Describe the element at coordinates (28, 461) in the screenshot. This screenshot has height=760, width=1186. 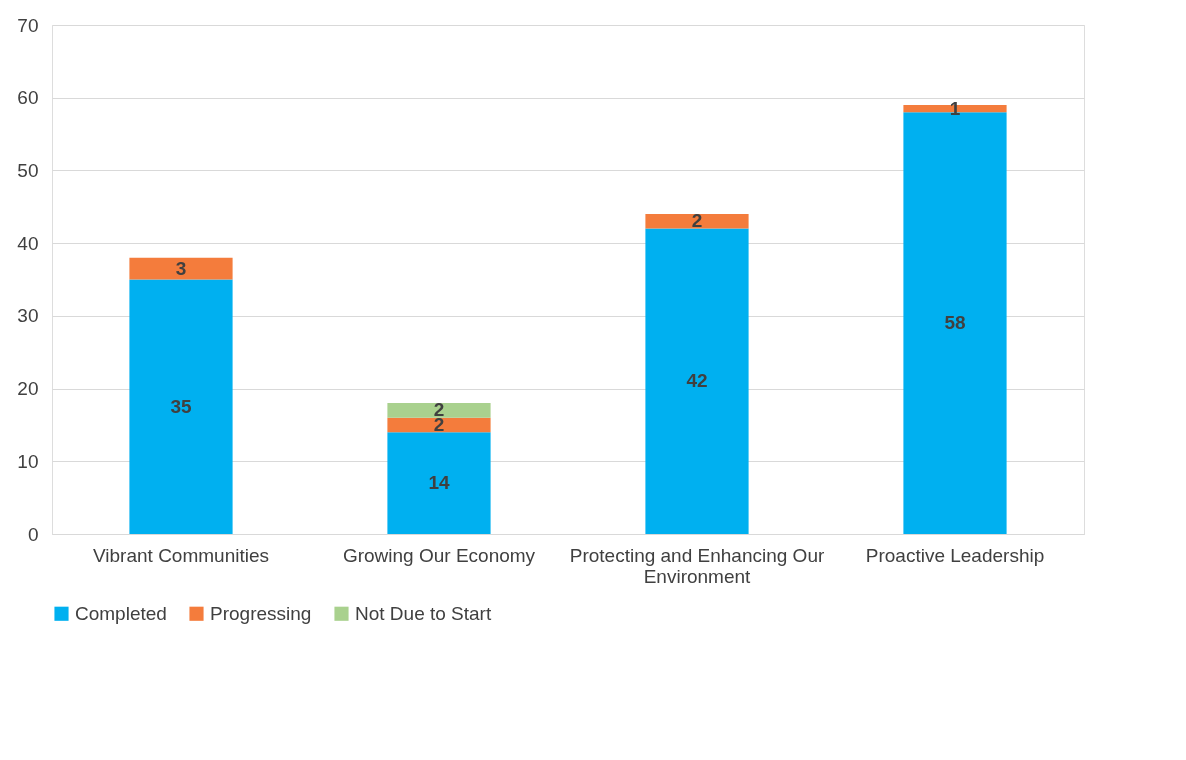
I see `y-tick-label: 10` at that location.